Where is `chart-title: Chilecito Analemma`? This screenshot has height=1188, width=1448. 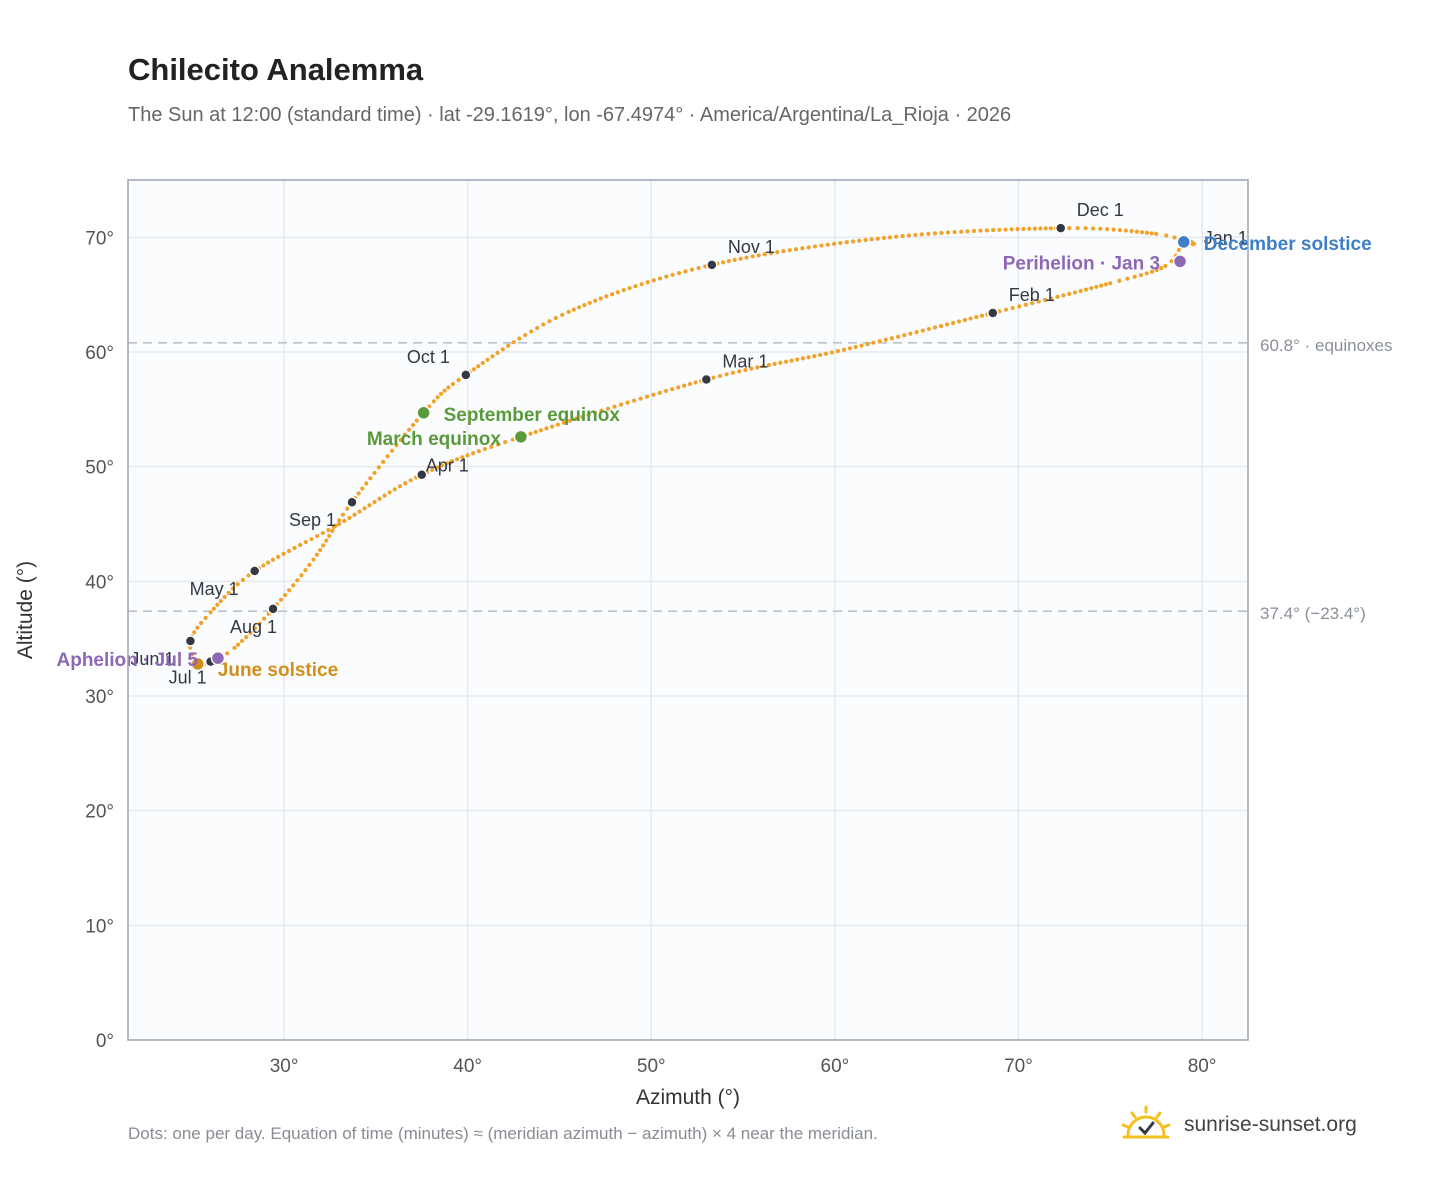 chart-title: Chilecito Analemma is located at coordinates (276, 69).